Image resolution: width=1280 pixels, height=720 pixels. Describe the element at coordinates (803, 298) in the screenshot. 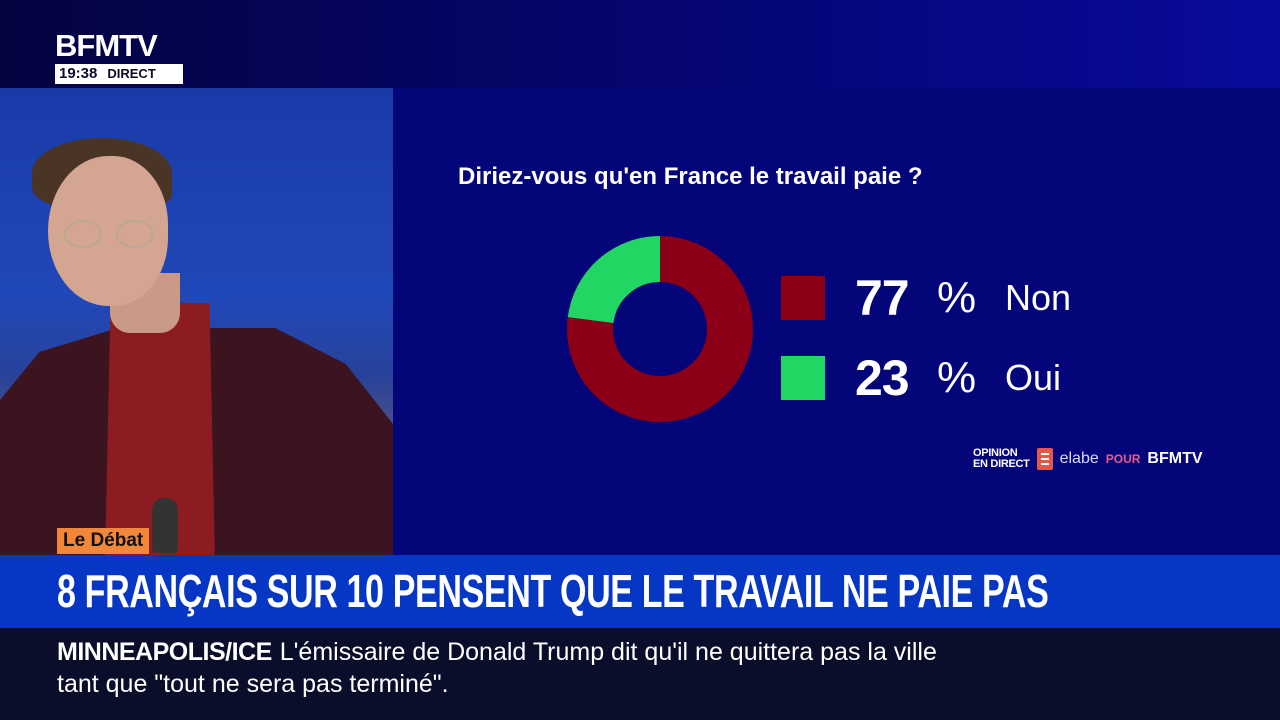

I see `legend-swatch-non` at that location.